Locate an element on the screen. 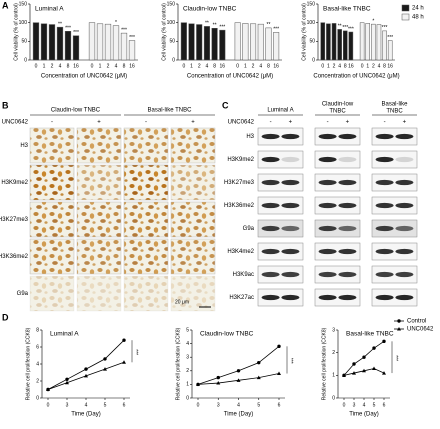  x-tick-label: 3 is located at coordinates (354, 405).